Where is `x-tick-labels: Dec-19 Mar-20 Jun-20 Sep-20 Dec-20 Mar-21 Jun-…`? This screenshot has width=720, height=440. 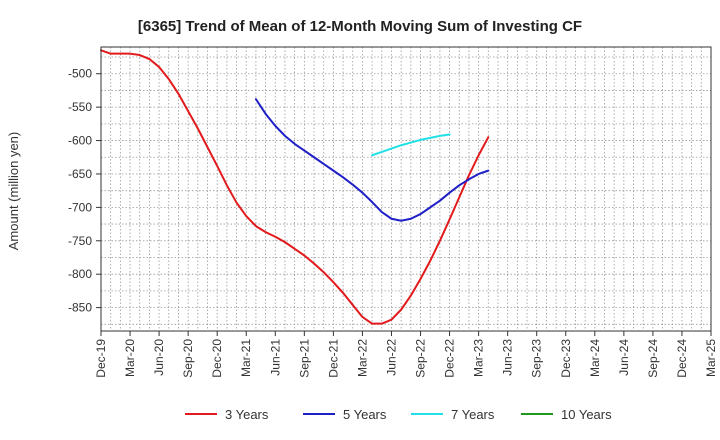 x-tick-labels: Dec-19 Mar-20 Jun-20 Sep-20 Dec-20 Mar-21 Jun-… is located at coordinates (406, 354).